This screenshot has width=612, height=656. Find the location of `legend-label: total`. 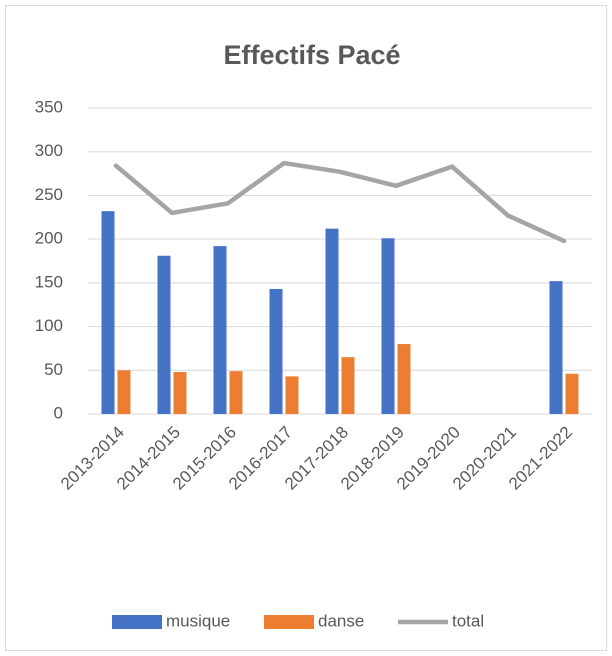

legend-label: total is located at coordinates (468, 620).